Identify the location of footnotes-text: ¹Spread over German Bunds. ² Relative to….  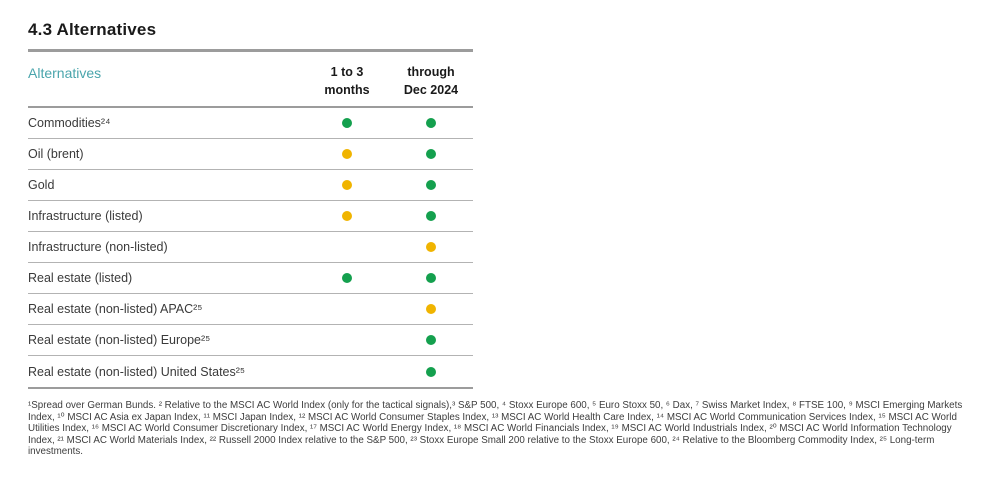
(495, 429).